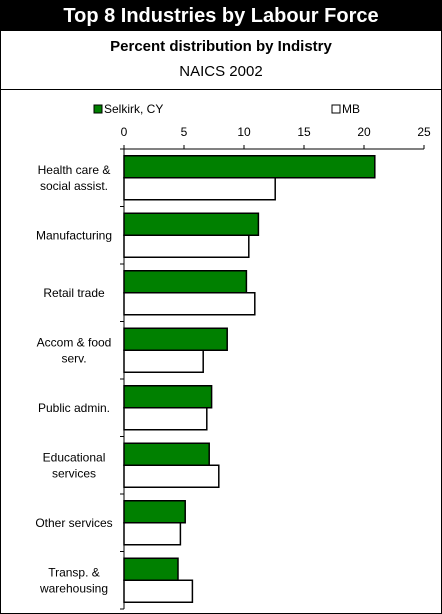 This screenshot has height=614, width=442. What do you see at coordinates (74, 457) in the screenshot?
I see `category-label: Educational` at bounding box center [74, 457].